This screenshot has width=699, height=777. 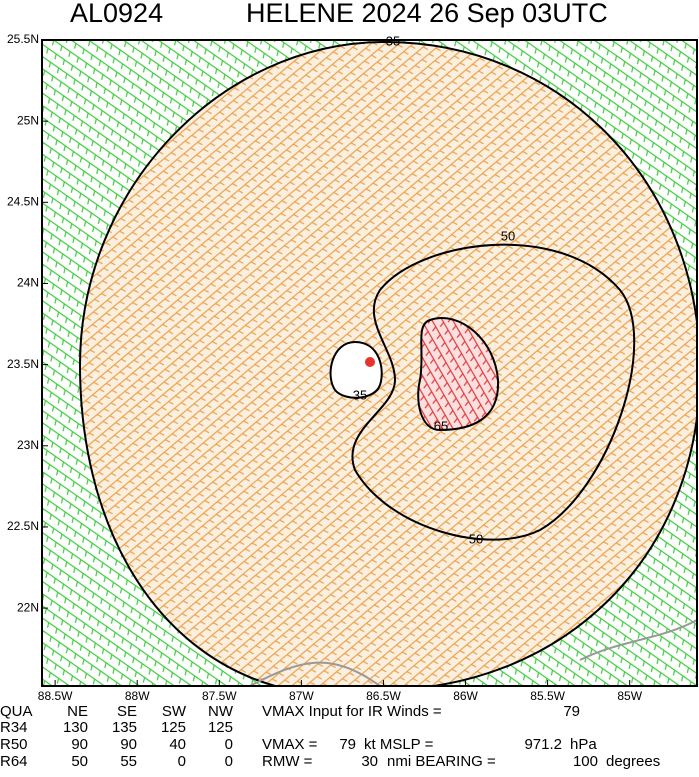 I want to click on info-label: RMW =, so click(x=287, y=761).